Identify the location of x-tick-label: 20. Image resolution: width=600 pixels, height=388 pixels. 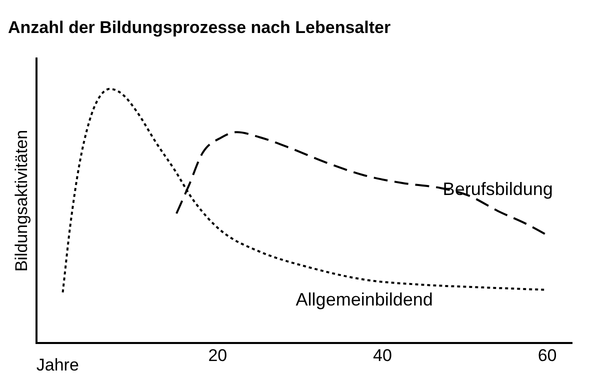
(218, 356).